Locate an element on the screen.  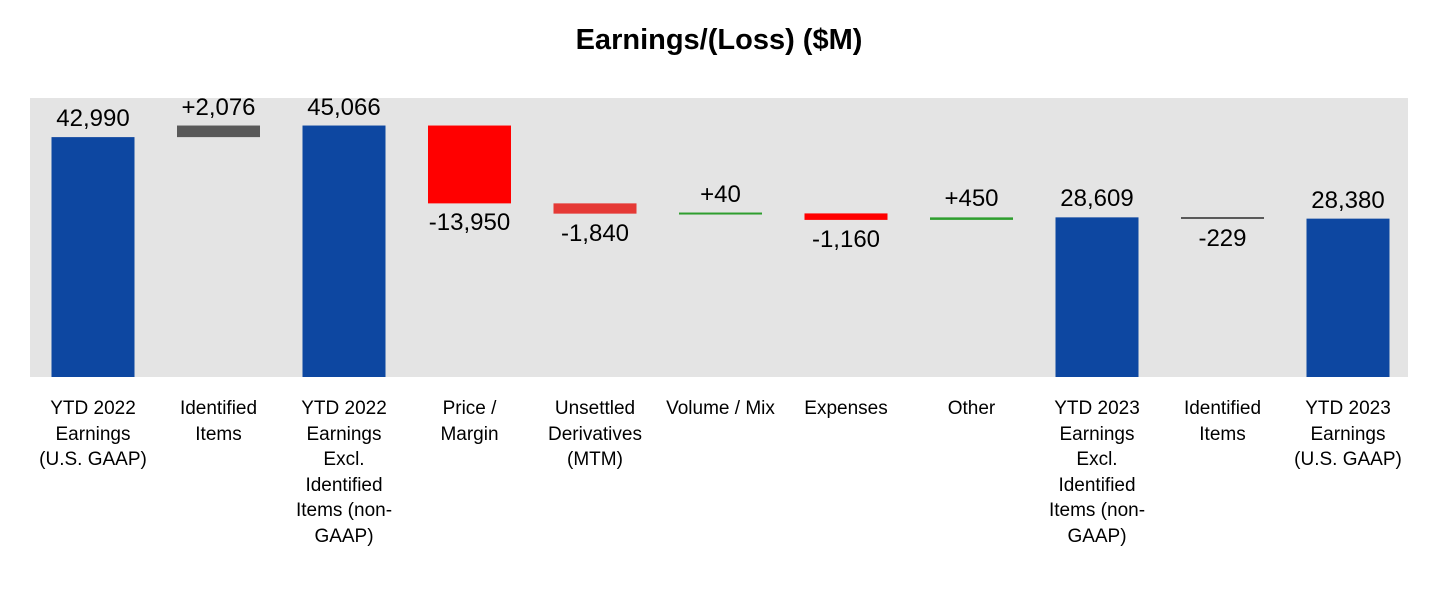
category-label-7: Other is located at coordinates (971, 408).